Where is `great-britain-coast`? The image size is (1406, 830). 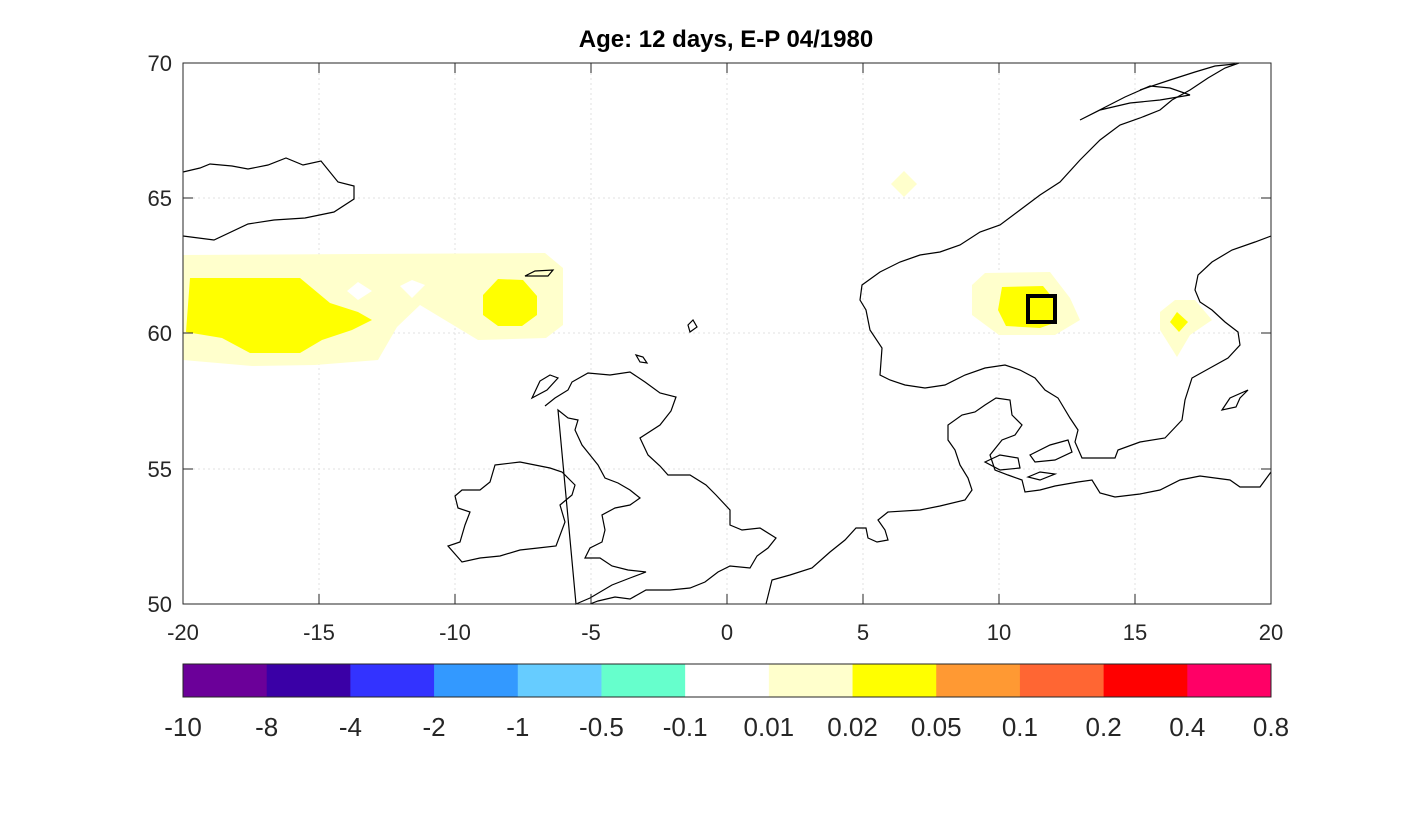
great-britain-coast is located at coordinates (660, 488).